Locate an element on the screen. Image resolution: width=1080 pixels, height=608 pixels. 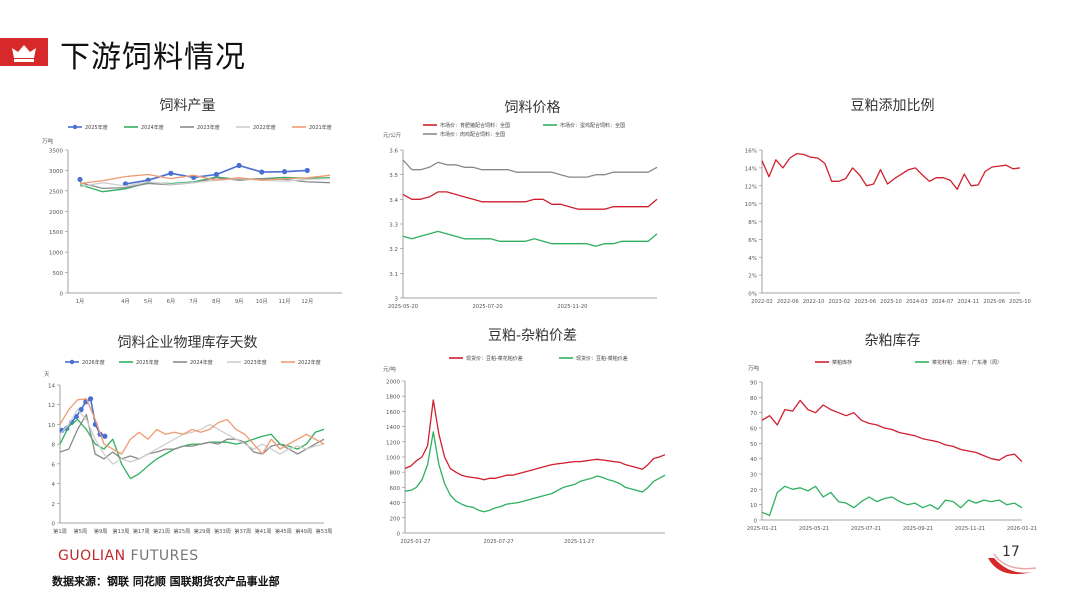
y-tick-label: 50 is located at coordinates (753, 445).